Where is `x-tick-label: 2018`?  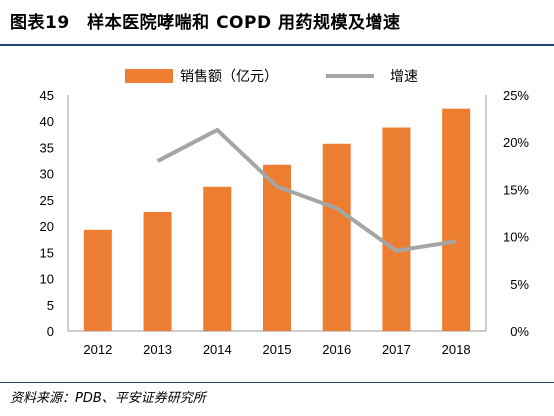 x-tick-label: 2018 is located at coordinates (456, 349).